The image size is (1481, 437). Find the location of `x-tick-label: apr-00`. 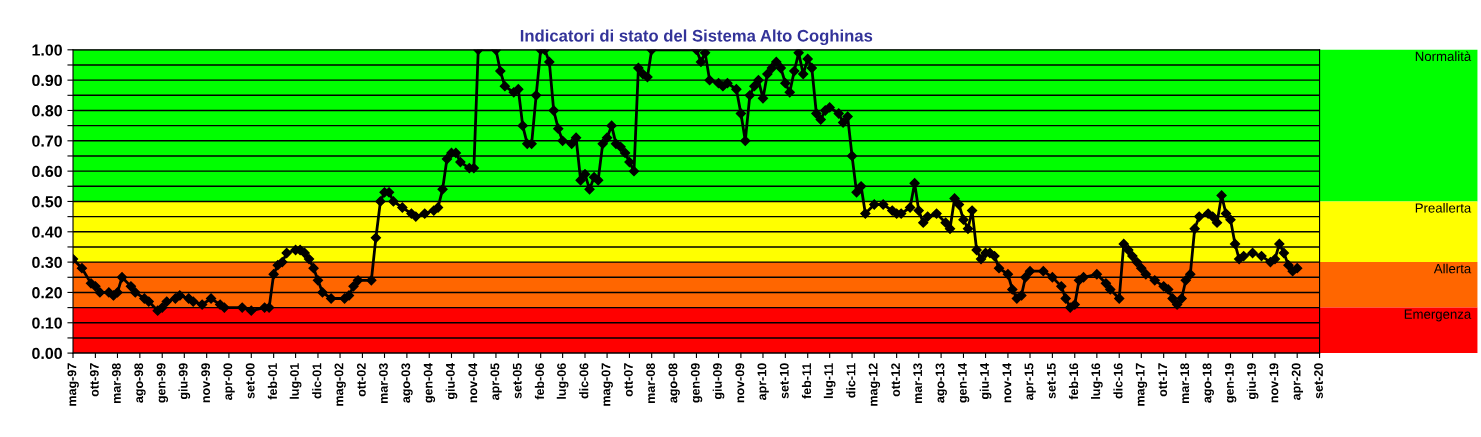

x-tick-label: apr-00 is located at coordinates (229, 381).